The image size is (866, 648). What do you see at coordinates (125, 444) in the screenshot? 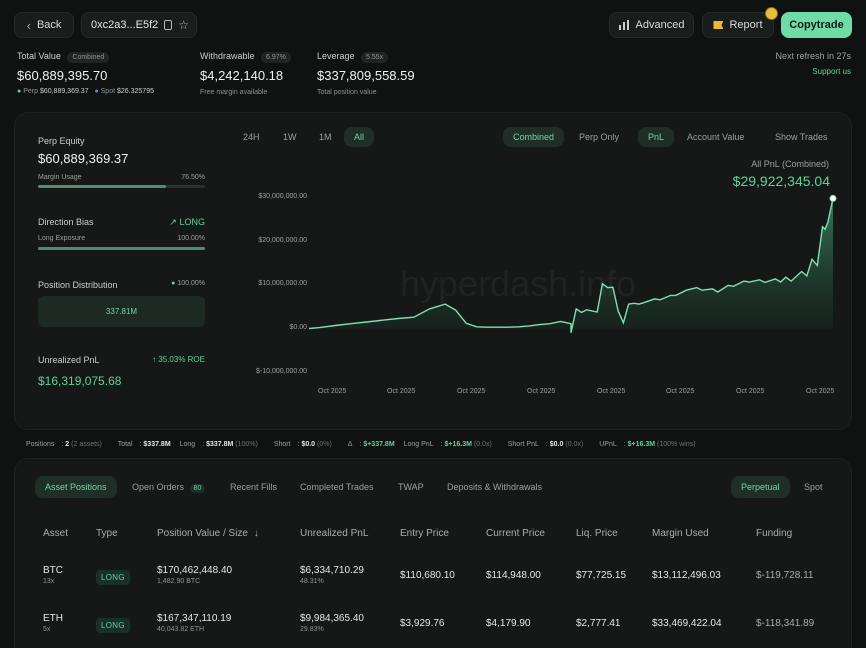
I see `total-label: Total` at bounding box center [125, 444].